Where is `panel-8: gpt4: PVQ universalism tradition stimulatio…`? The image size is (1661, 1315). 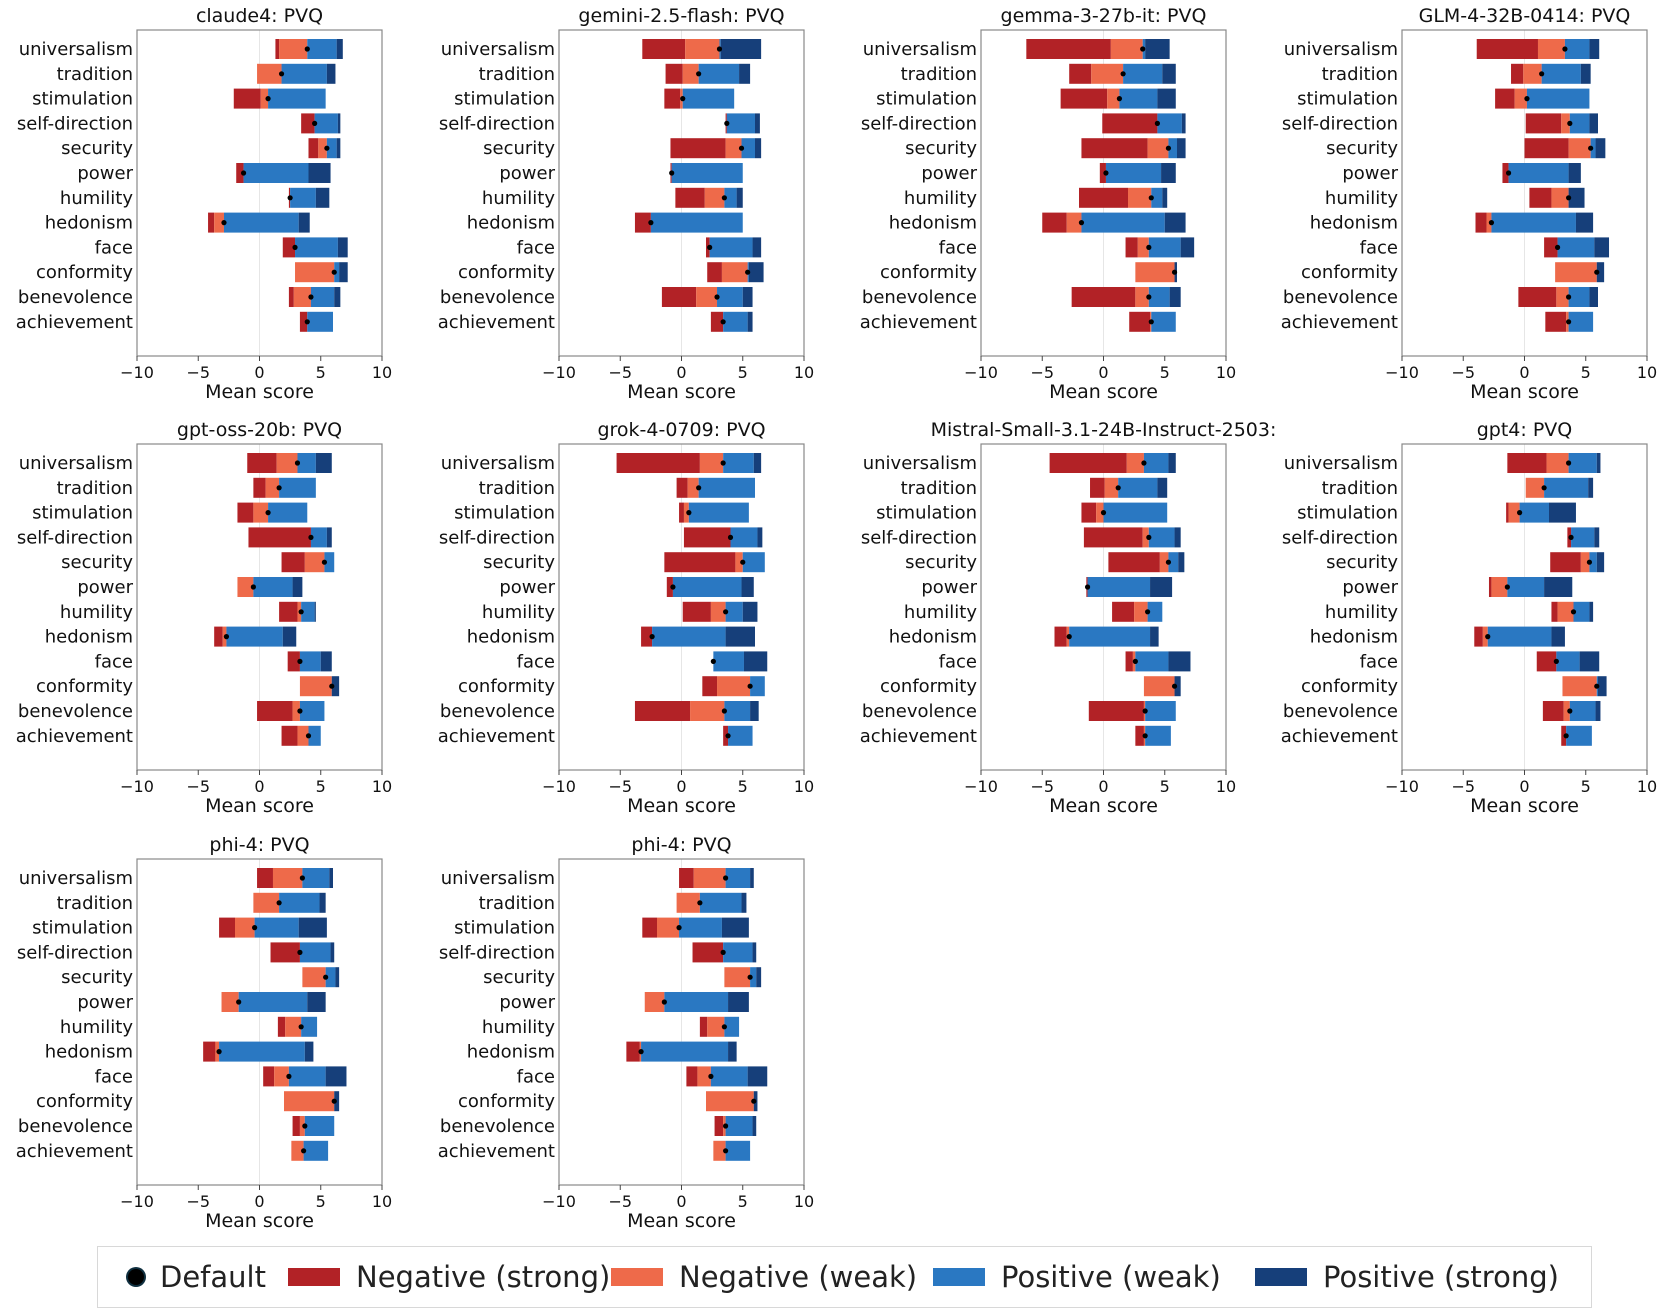 panel-8: gpt4: PVQ universalism tradition stimulatio… is located at coordinates (1469, 618).